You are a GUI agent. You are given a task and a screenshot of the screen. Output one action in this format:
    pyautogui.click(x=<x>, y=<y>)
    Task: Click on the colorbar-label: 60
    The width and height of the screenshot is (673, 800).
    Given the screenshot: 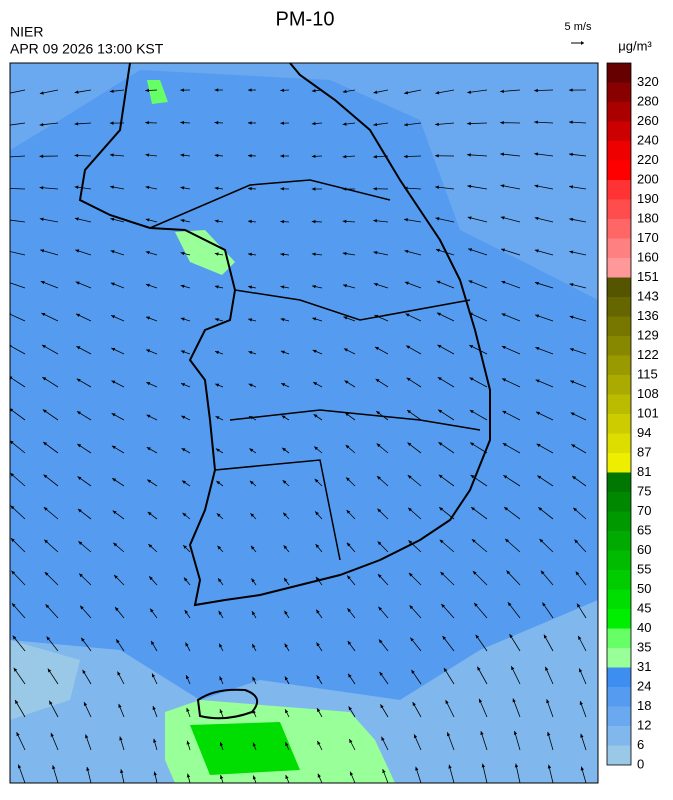 What is the action you would take?
    pyautogui.click(x=644, y=549)
    